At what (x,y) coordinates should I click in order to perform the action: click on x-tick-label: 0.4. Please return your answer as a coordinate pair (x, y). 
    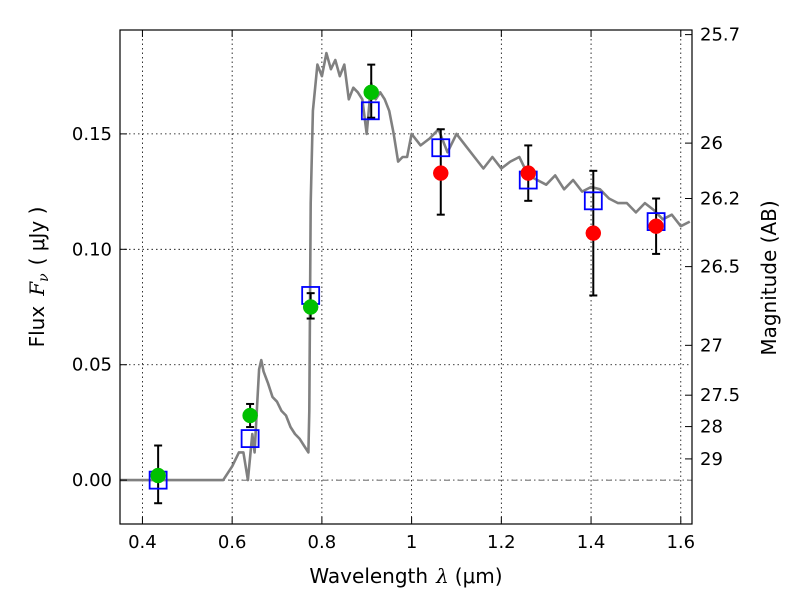
    Looking at the image, I should click on (142, 542).